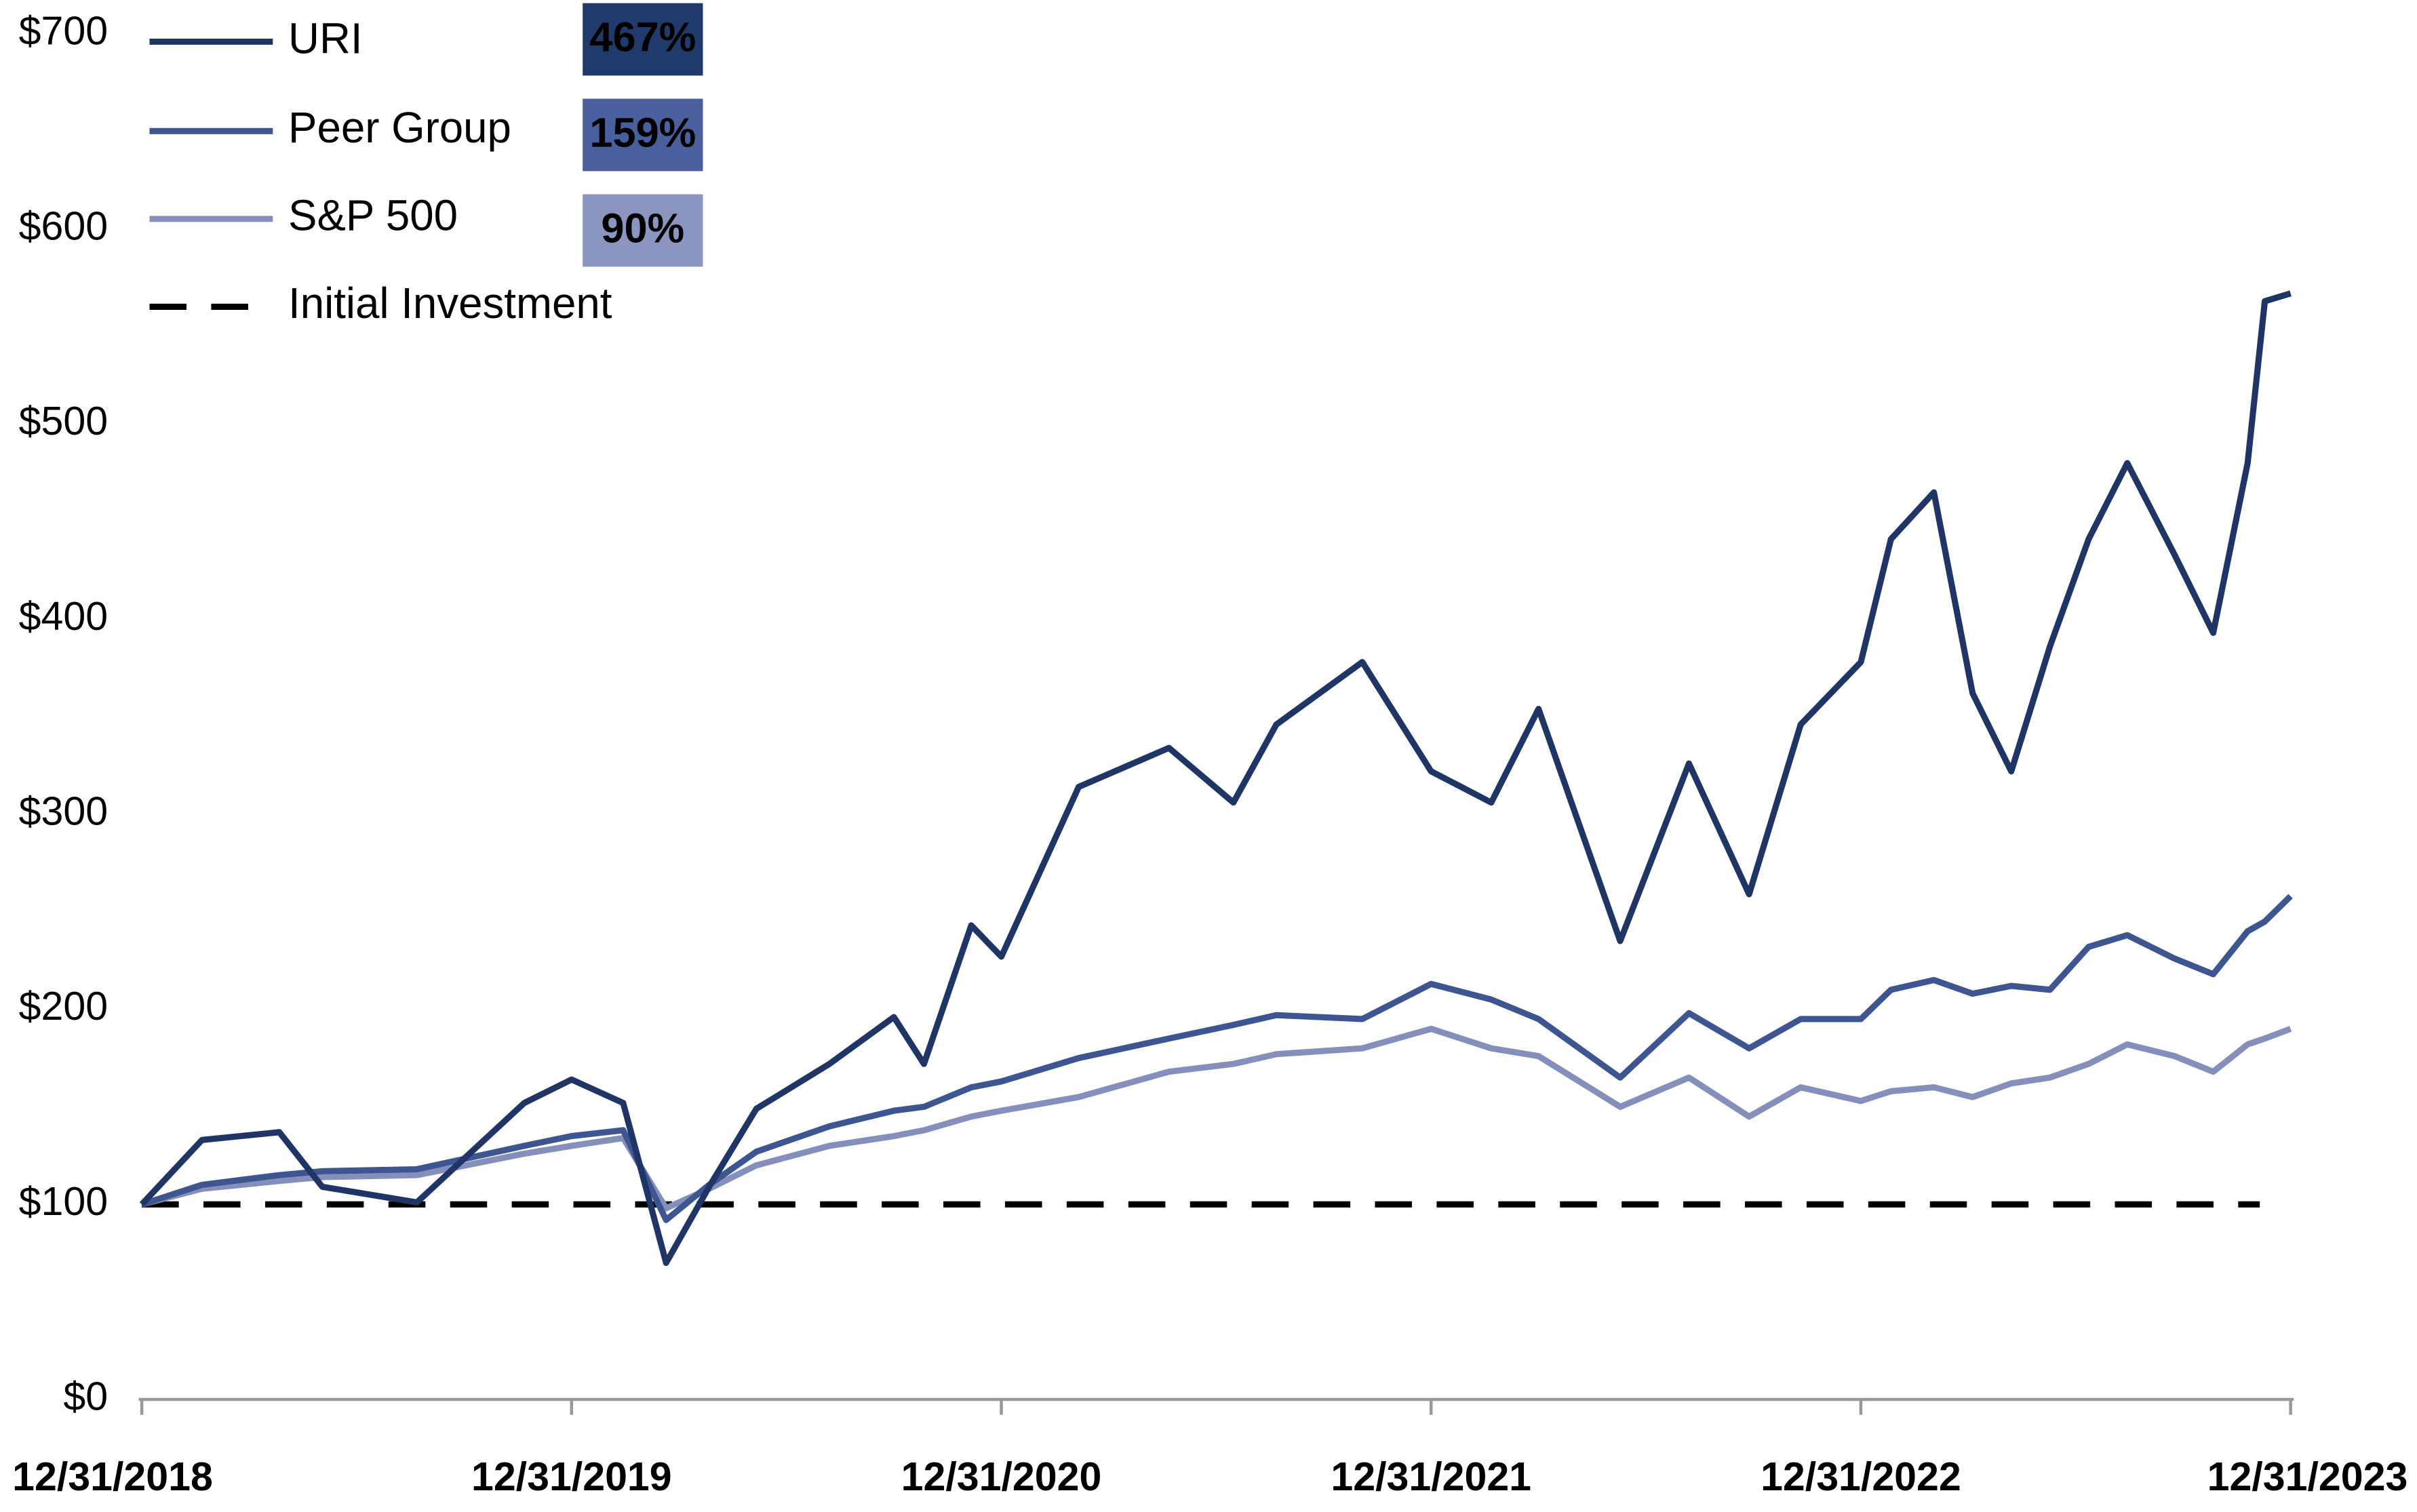 Image resolution: width=2417 pixels, height=1512 pixels. Describe the element at coordinates (63, 1007) in the screenshot. I see `y-tick-label: $200` at that location.